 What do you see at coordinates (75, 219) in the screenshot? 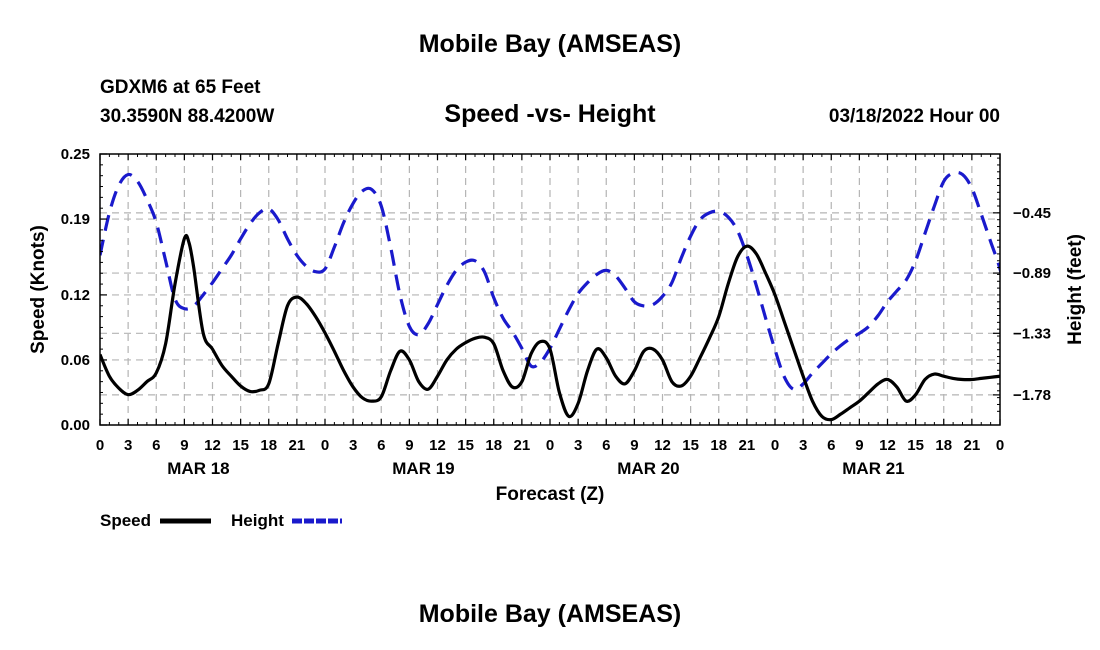
I see `y-left-tick-label: 0.19` at bounding box center [75, 219].